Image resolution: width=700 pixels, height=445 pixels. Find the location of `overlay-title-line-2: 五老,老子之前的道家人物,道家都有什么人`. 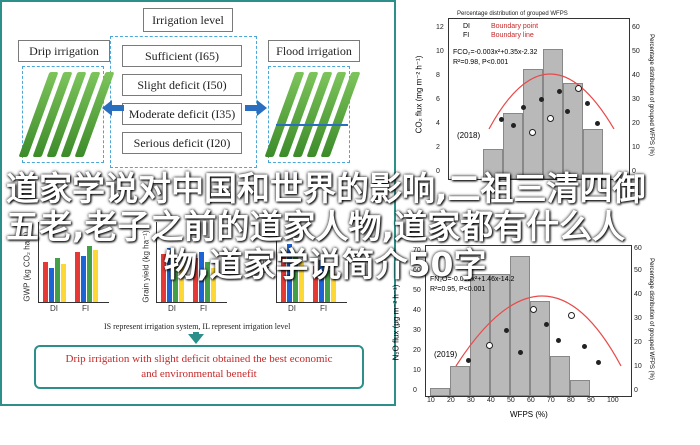

overlay-title-line-2: 五老,老子之前的道家人物,道家都有什么人 is located at coordinates (316, 226).